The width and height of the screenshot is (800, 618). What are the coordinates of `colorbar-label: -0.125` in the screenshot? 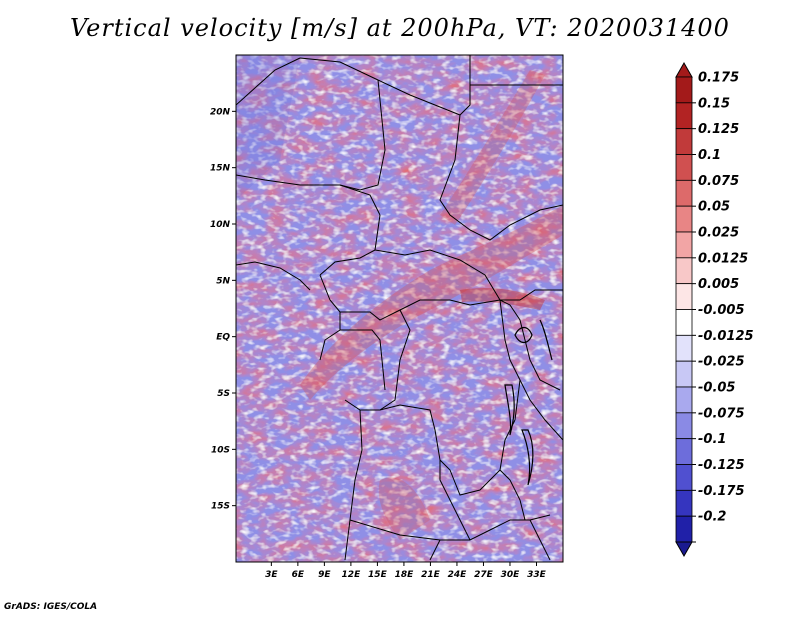 It's located at (721, 465).